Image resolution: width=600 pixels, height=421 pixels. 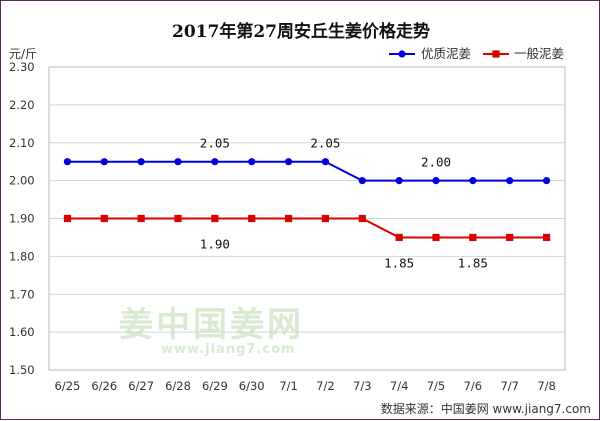 What do you see at coordinates (228, 349) in the screenshot?
I see `watermark-en-text: www.jiang7.com` at bounding box center [228, 349].